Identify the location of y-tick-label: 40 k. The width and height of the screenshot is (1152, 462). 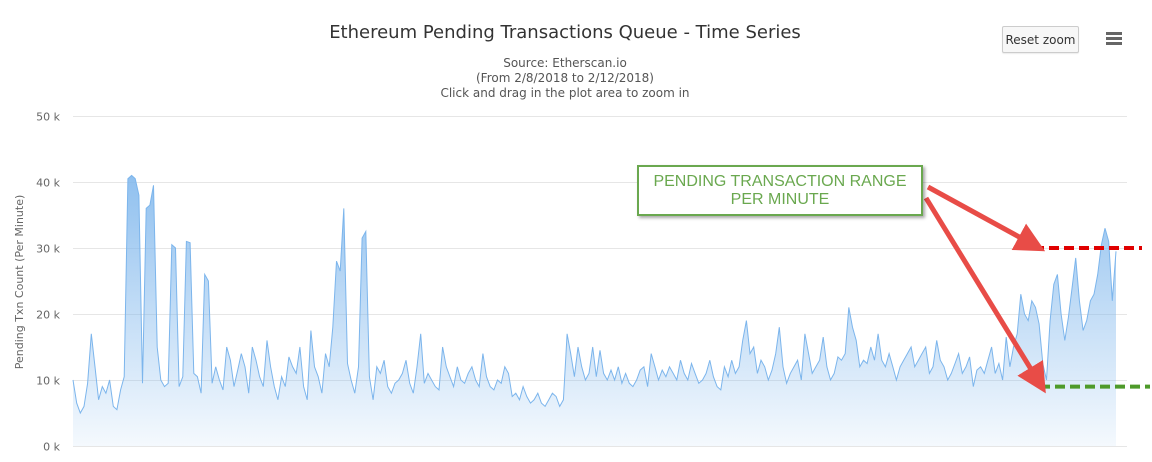
(48, 183).